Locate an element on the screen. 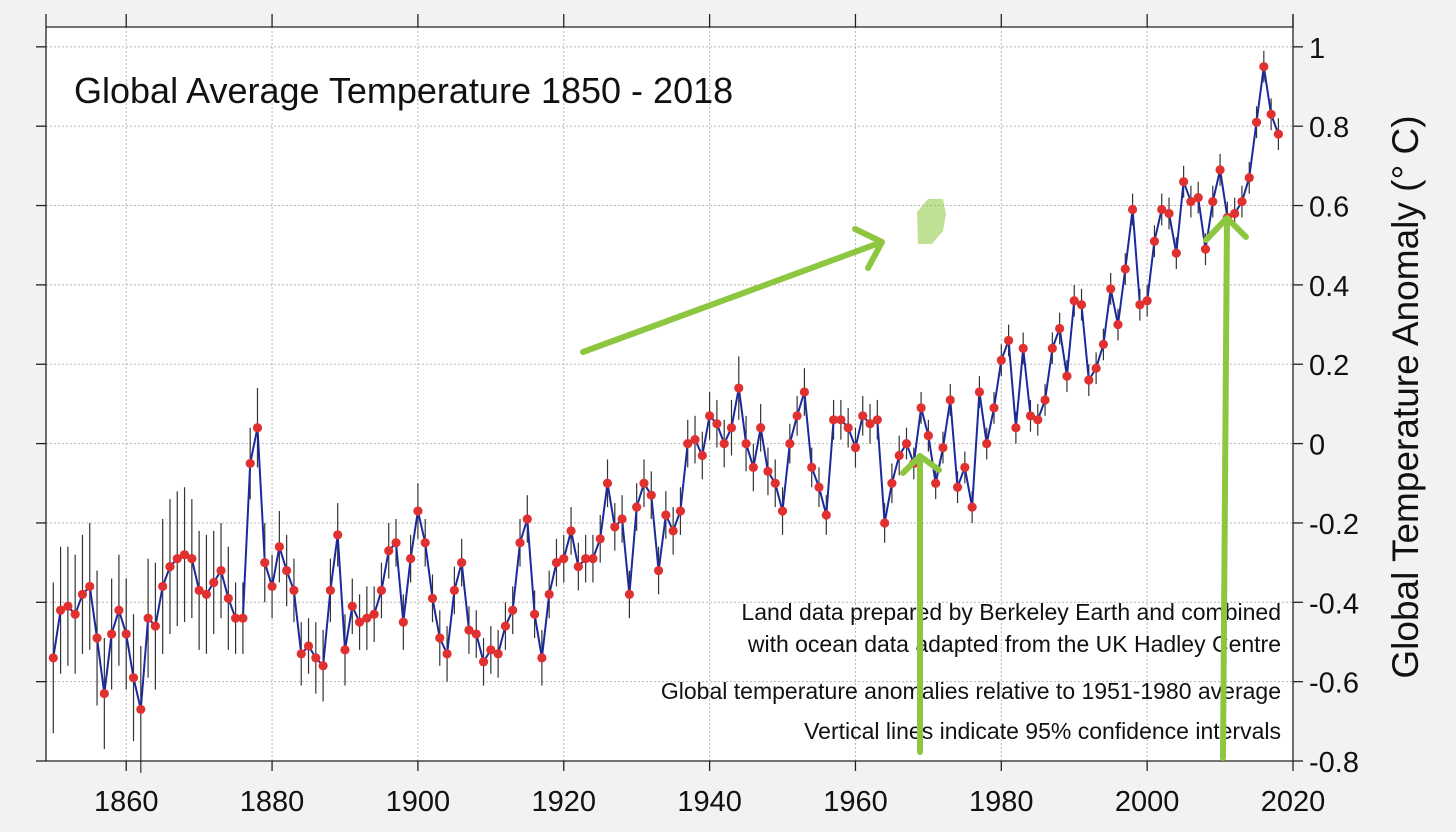  y-tick-label: 0.4 is located at coordinates (1329, 287).